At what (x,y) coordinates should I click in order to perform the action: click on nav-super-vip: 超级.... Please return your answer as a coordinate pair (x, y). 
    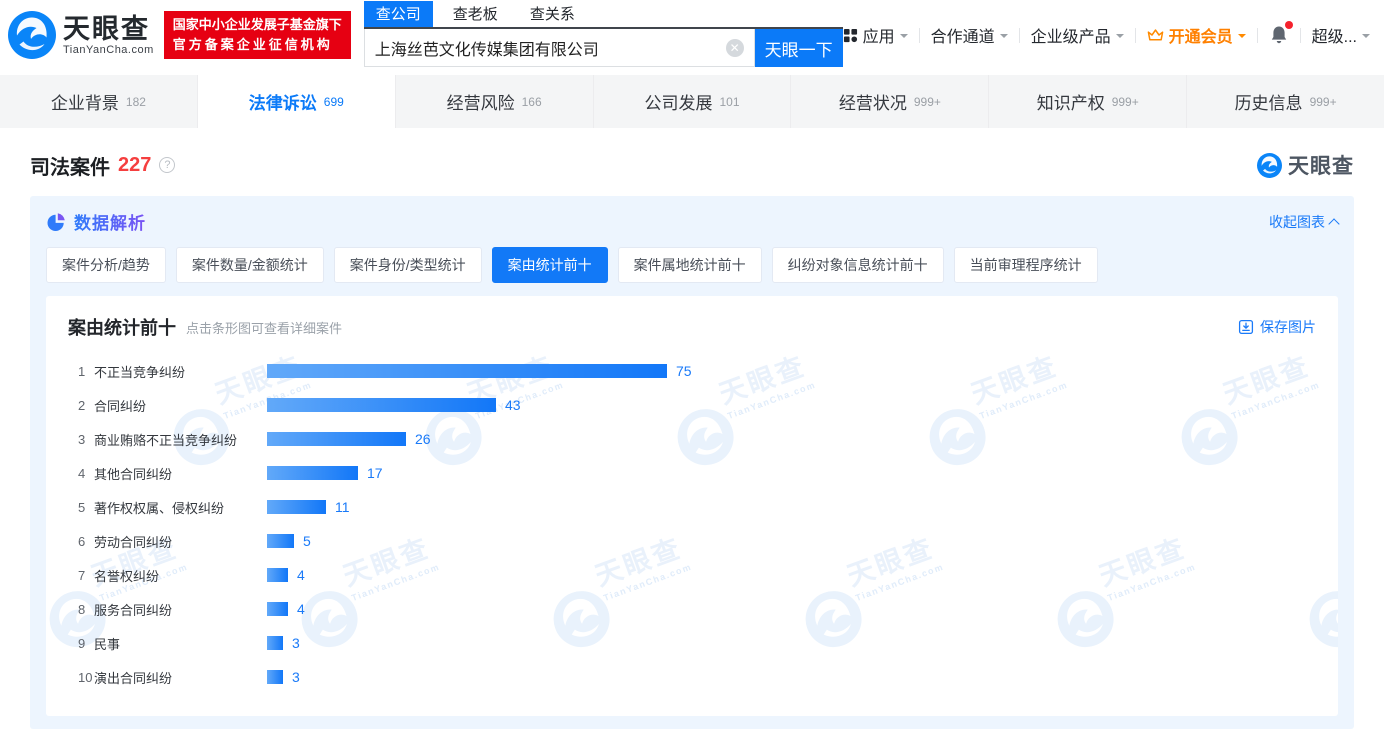
    Looking at the image, I should click on (1341, 35).